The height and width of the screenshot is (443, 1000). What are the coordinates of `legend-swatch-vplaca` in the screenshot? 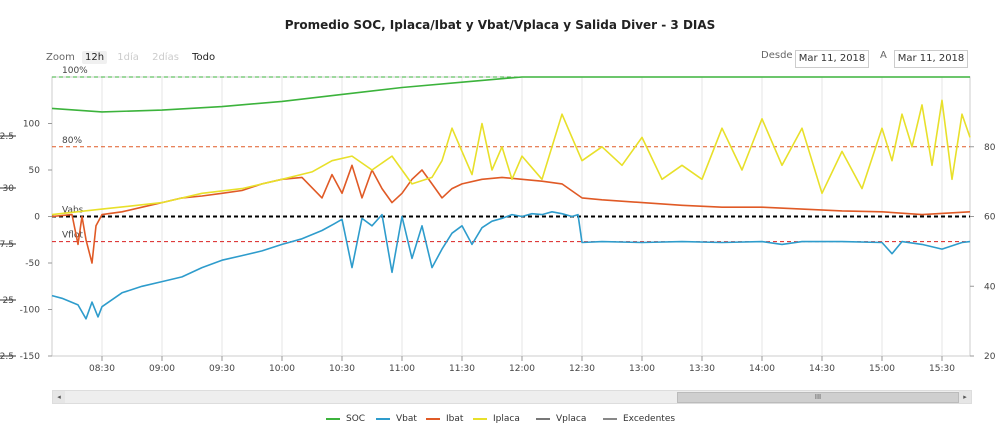 It's located at (543, 418).